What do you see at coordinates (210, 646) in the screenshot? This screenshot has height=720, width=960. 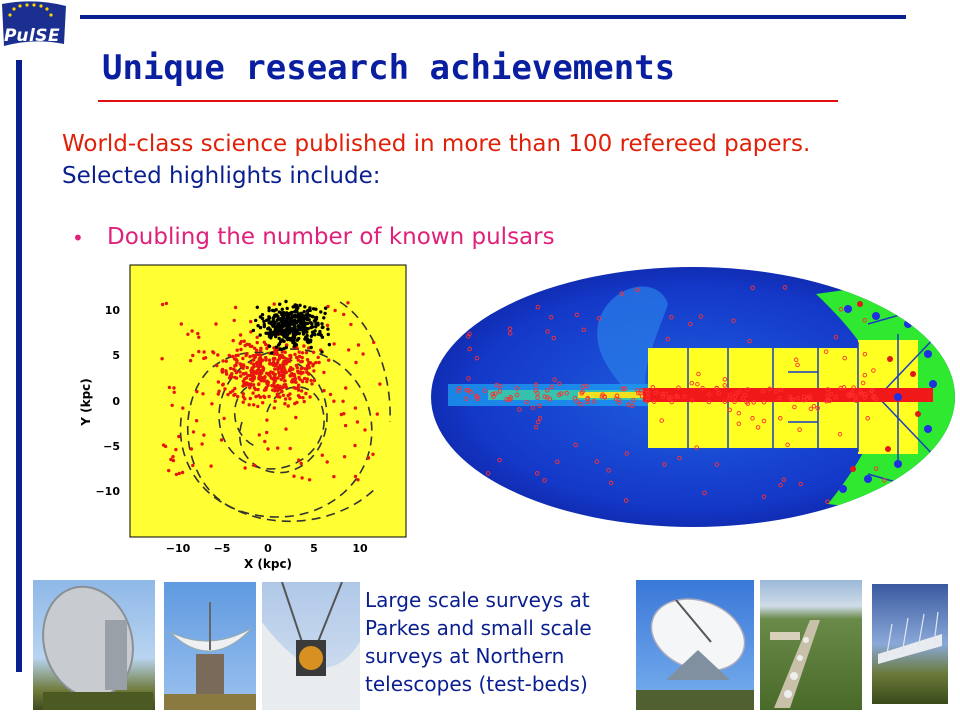 I see `telescope-photo-parkes` at bounding box center [210, 646].